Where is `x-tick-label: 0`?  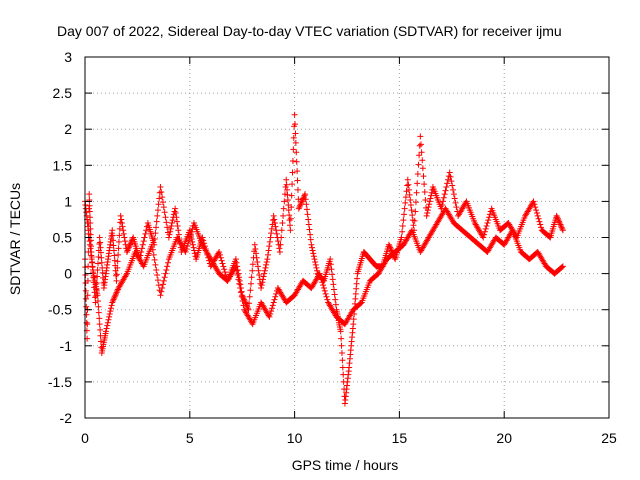 x-tick-label: 0 is located at coordinates (85, 438).